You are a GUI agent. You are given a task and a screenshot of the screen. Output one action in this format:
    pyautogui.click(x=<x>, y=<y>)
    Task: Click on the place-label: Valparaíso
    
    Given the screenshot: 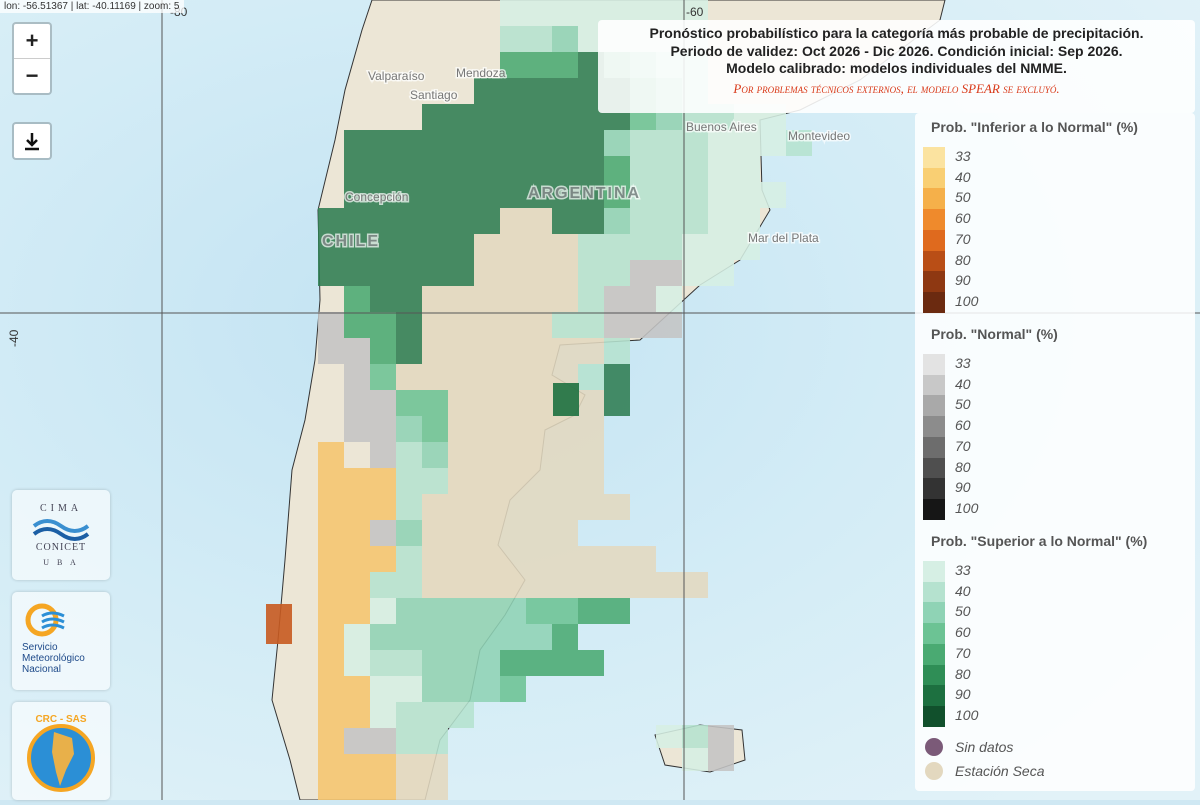 What is the action you would take?
    pyautogui.click(x=396, y=76)
    